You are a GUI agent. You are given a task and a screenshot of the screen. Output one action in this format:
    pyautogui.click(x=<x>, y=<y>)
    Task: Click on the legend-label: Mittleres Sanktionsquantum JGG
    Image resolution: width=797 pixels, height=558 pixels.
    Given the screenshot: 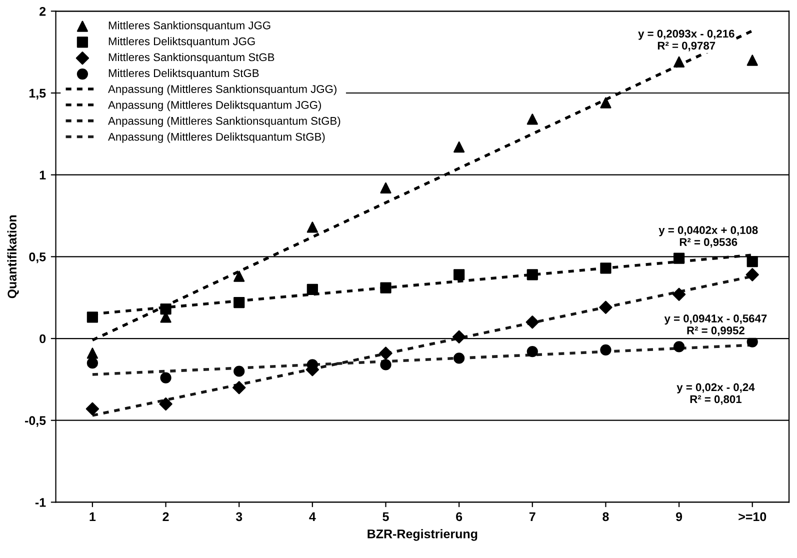 What is the action you would take?
    pyautogui.click(x=189, y=26)
    